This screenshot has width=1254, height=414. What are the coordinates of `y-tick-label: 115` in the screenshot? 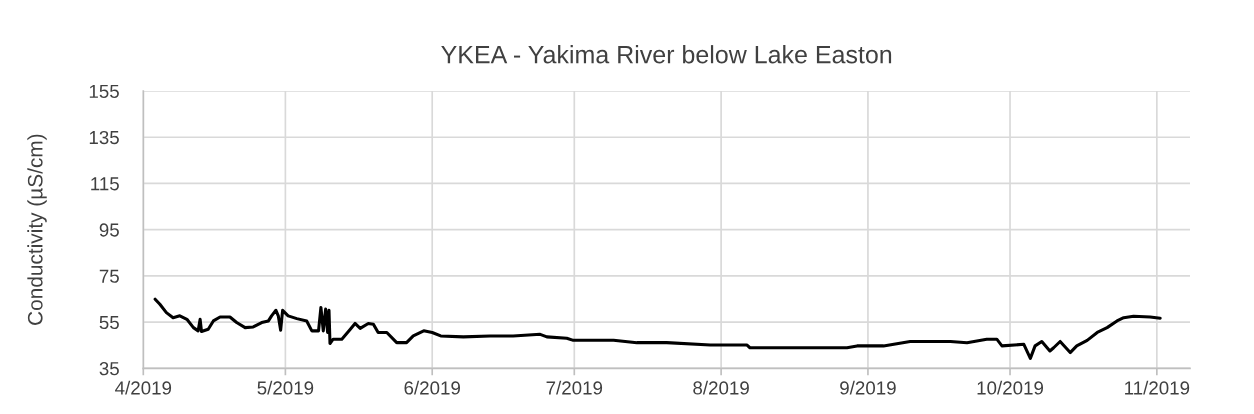 It's located at (105, 184).